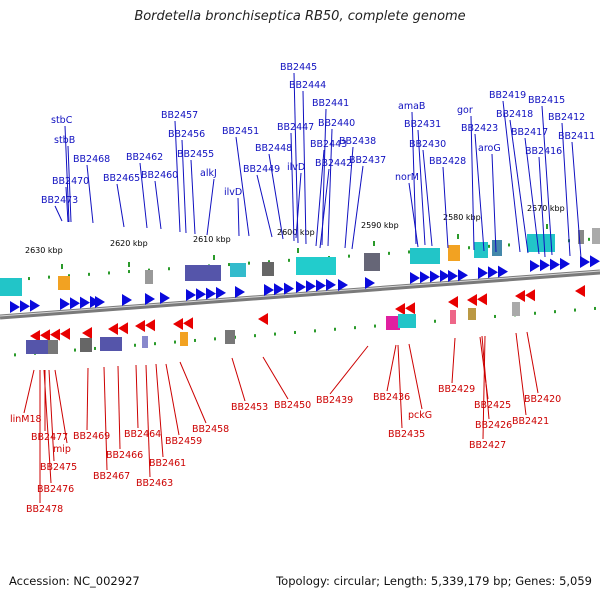  I want to click on gene-label-top: BB2460, so click(159, 175).